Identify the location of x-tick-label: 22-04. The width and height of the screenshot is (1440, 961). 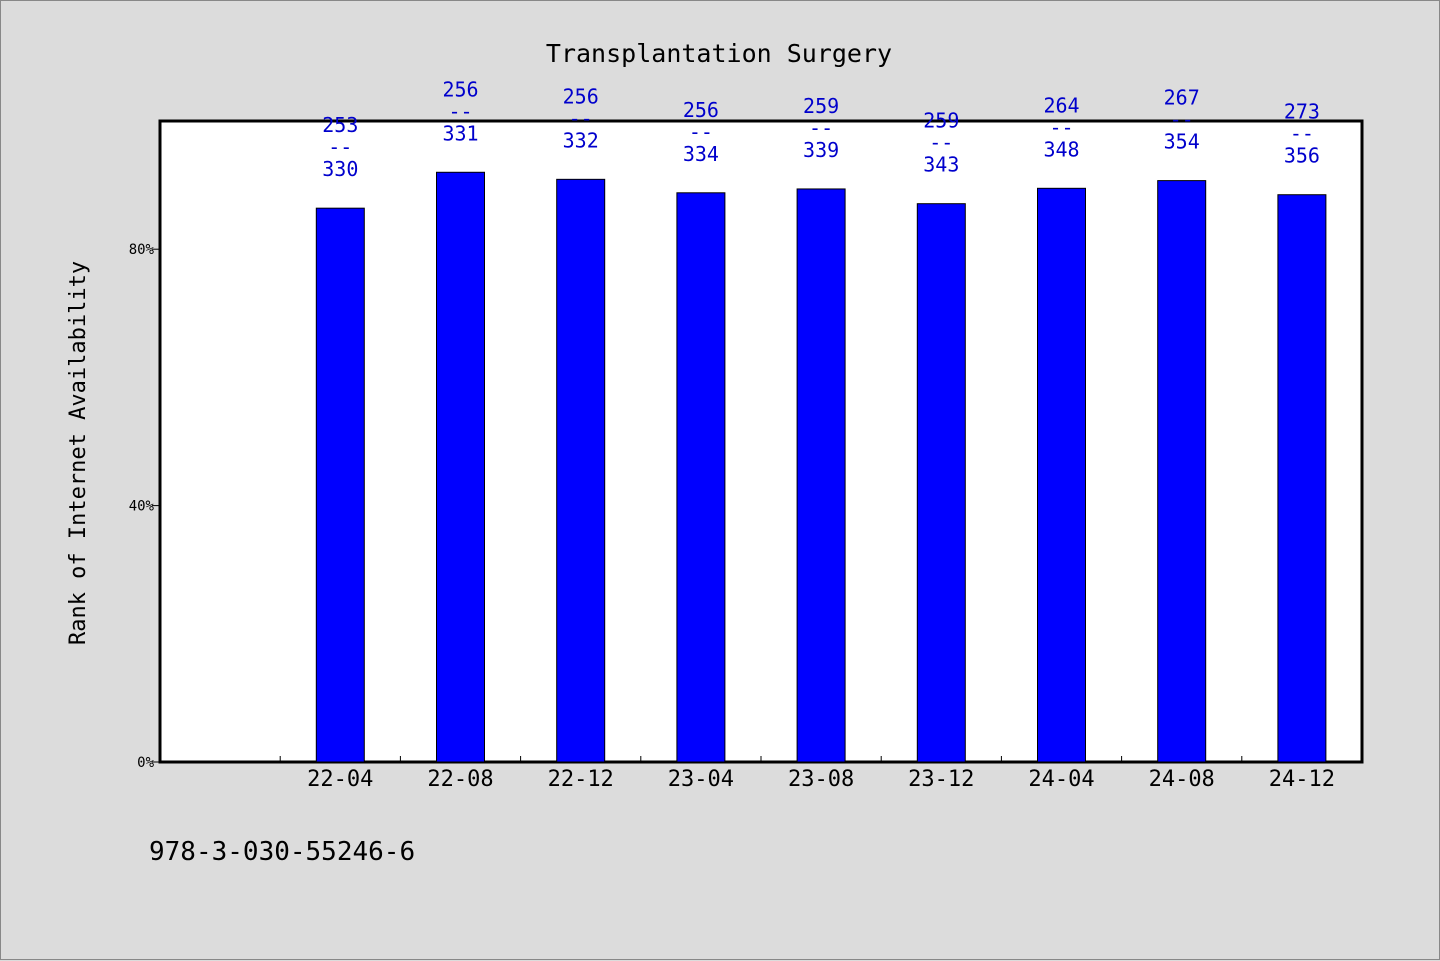
(340, 779).